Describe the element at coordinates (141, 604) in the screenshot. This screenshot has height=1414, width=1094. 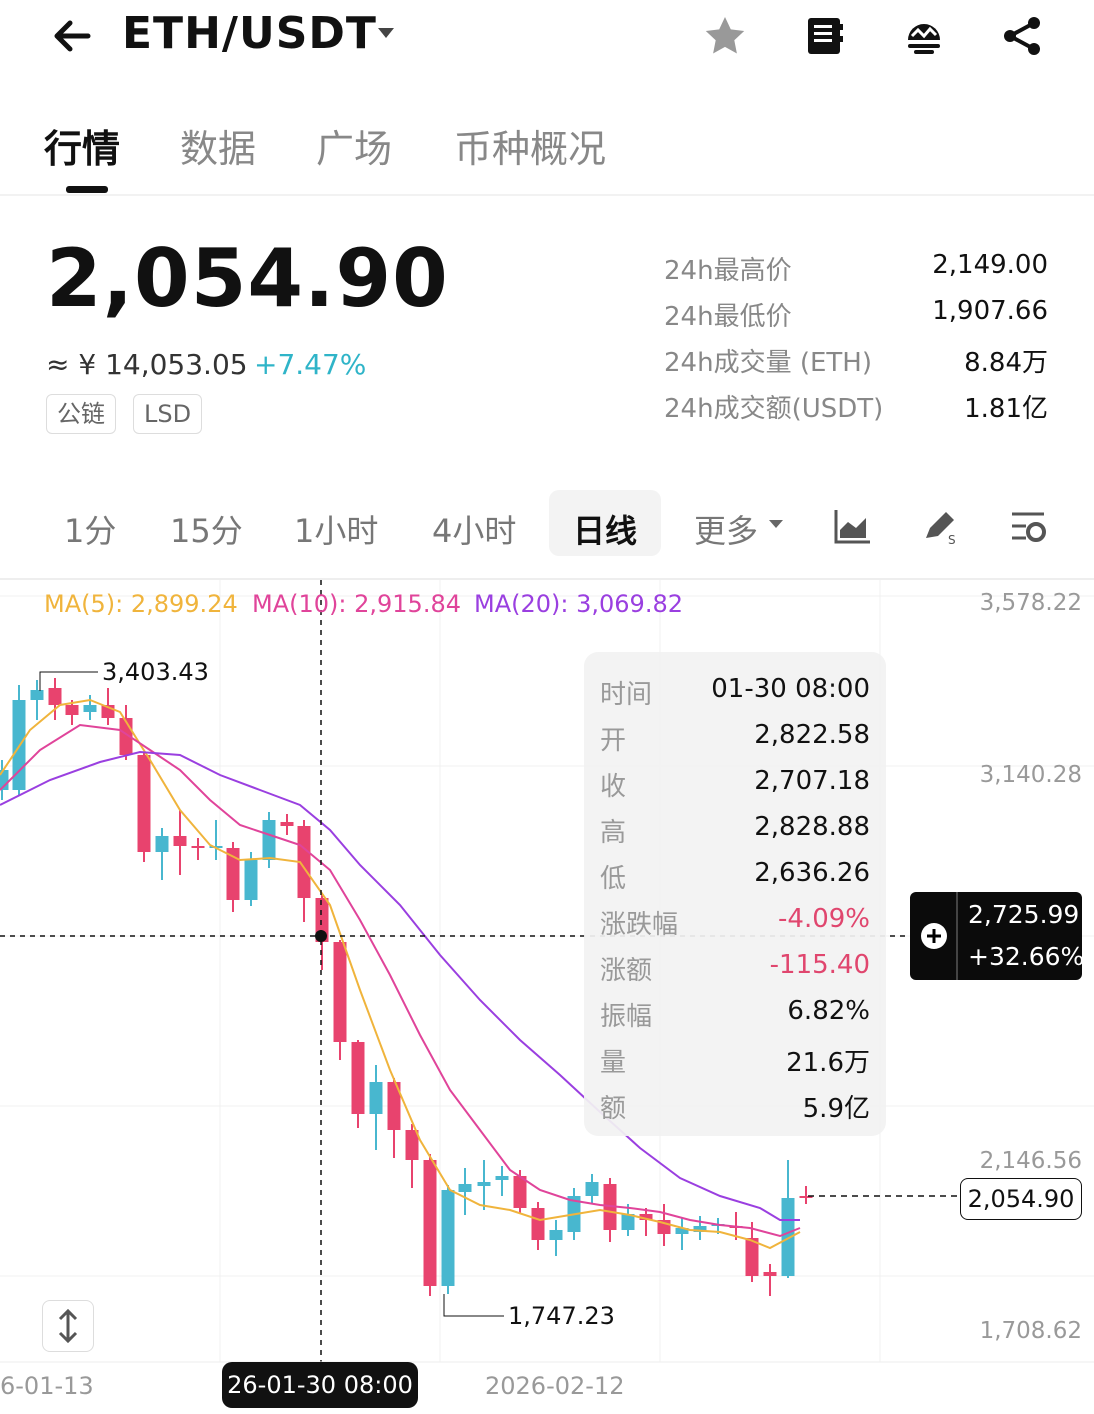
I see `ma5-label: MA(5): 2,899.24` at that location.